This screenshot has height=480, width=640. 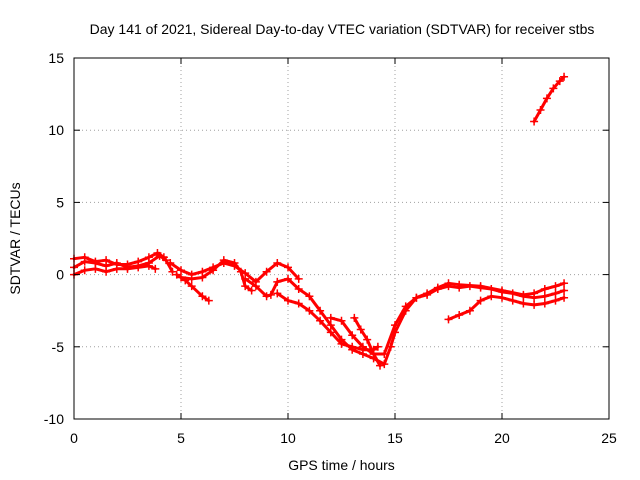 What do you see at coordinates (341, 465) in the screenshot?
I see `x-axis-label: GPS time / hours` at bounding box center [341, 465].